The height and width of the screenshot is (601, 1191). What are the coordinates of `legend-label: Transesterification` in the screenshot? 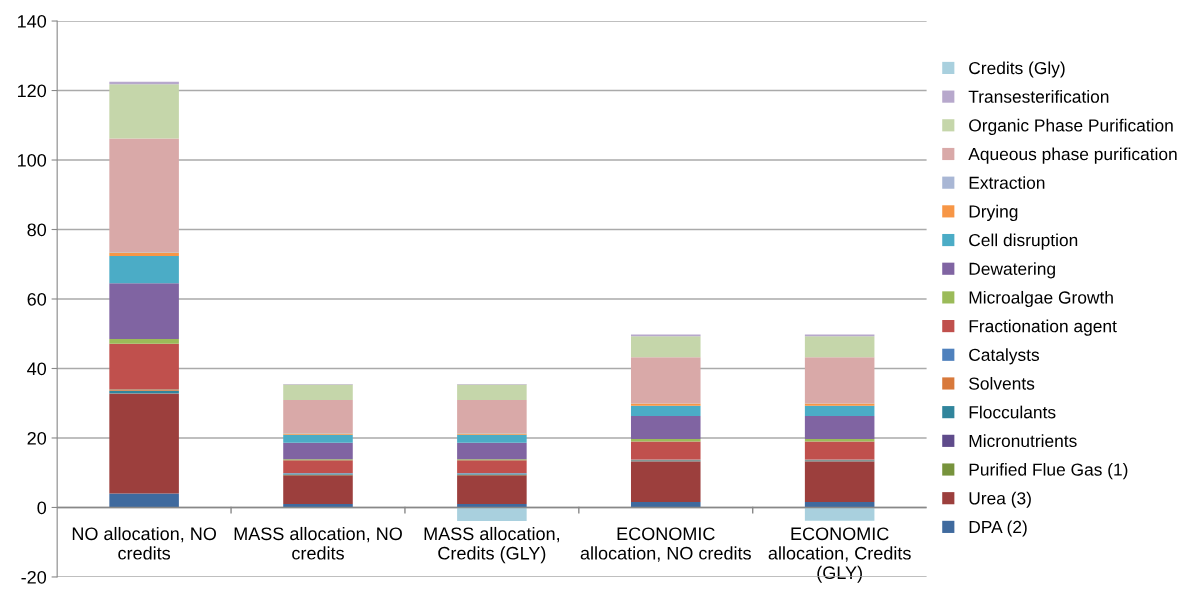 It's located at (1038, 96).